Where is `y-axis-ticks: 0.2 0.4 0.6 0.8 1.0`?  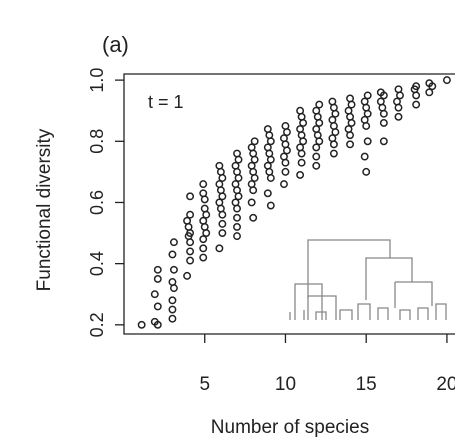 y-axis-ticks: 0.2 0.4 0.6 0.8 1.0 is located at coordinates (105, 202).